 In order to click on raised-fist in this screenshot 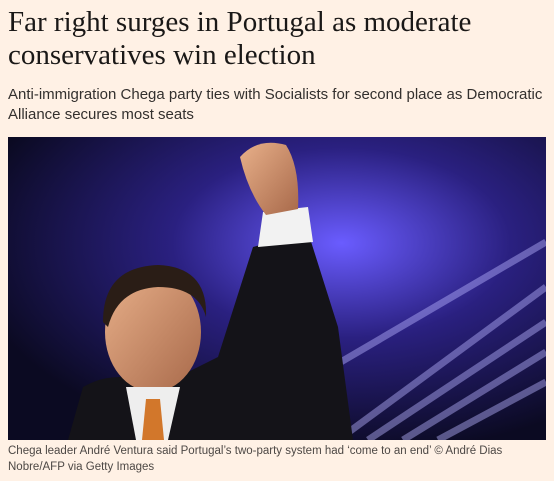, I will do `click(269, 178)`.